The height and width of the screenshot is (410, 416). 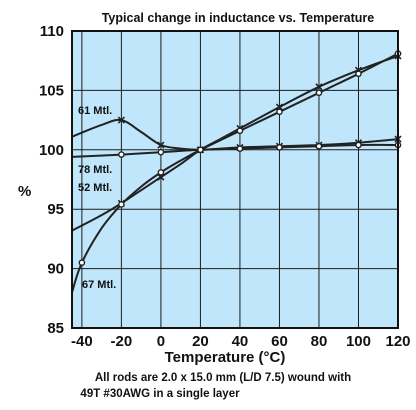 What do you see at coordinates (55, 209) in the screenshot?
I see `y-tick-label: 95` at bounding box center [55, 209].